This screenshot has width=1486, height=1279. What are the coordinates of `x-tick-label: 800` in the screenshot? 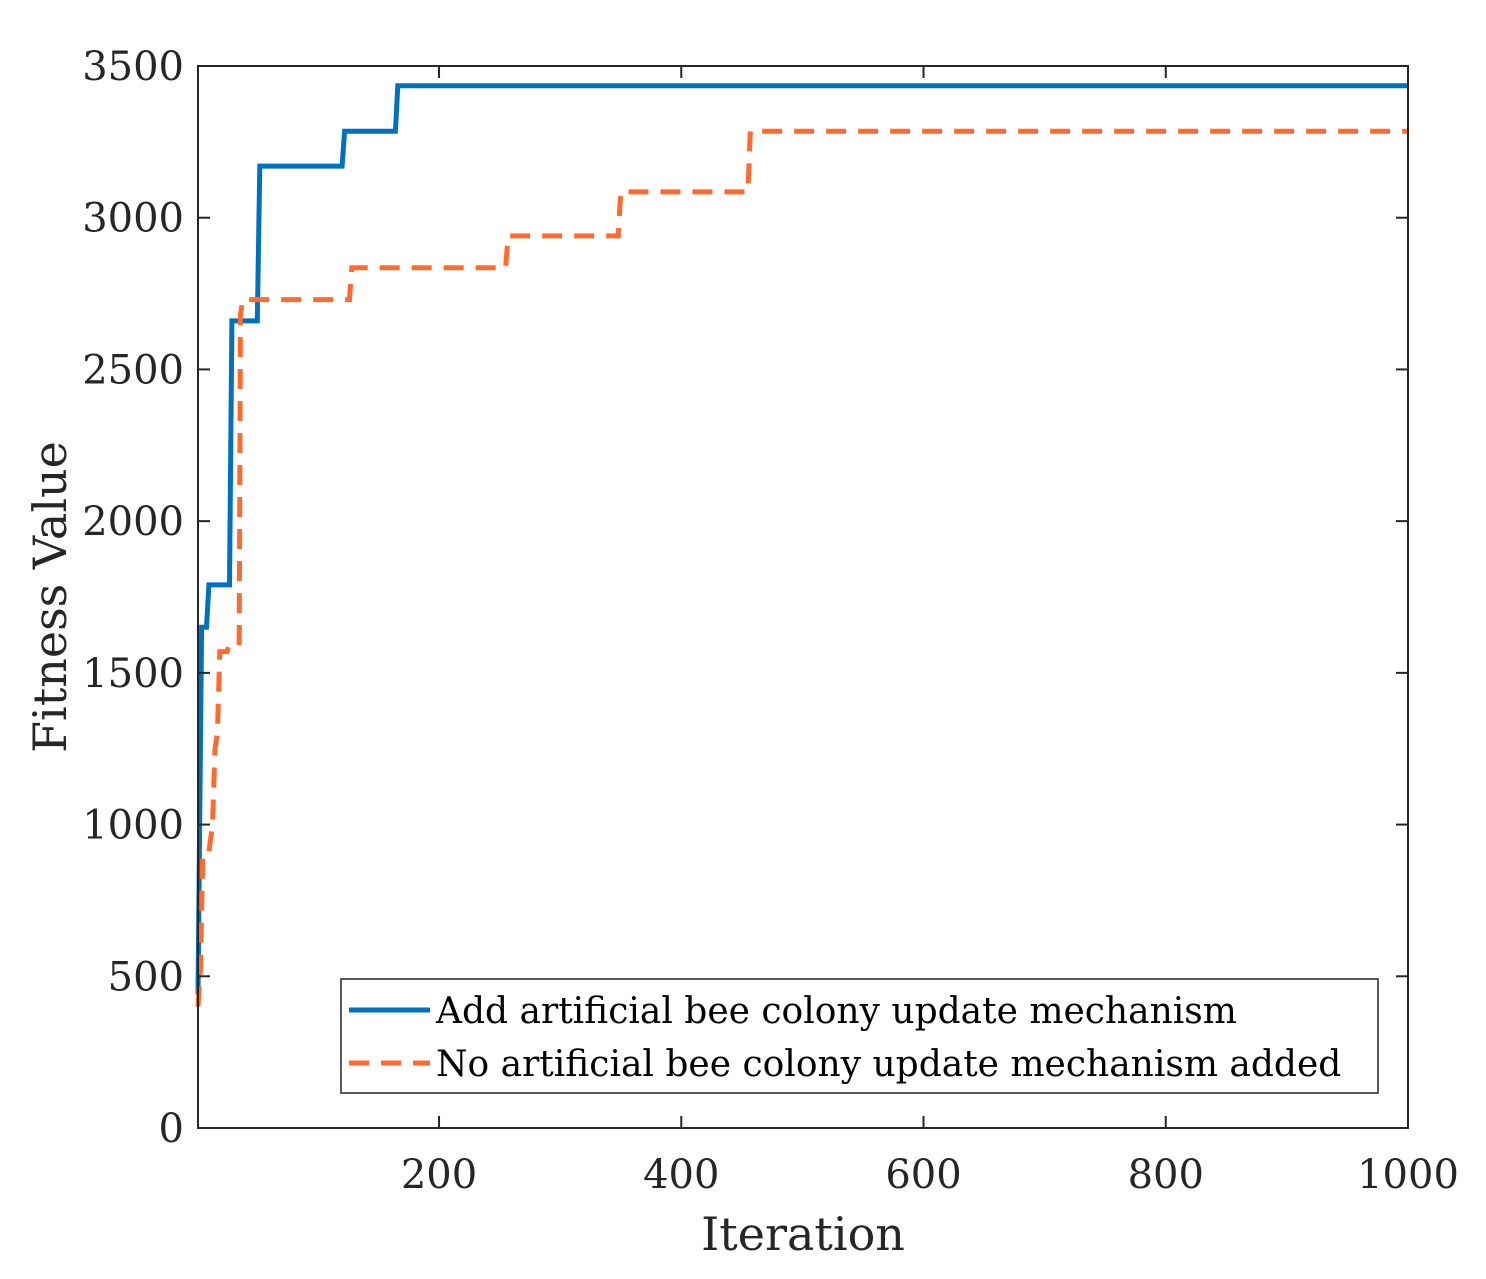 It's located at (1166, 1175).